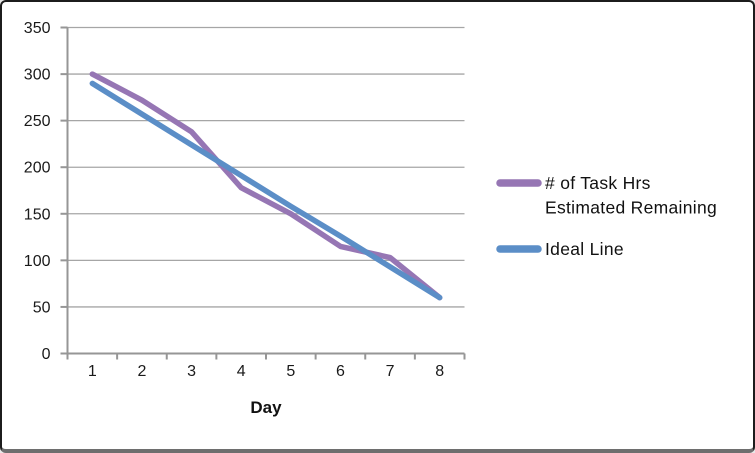 The image size is (755, 453). What do you see at coordinates (290, 371) in the screenshot?
I see `x-tick-label: 5` at bounding box center [290, 371].